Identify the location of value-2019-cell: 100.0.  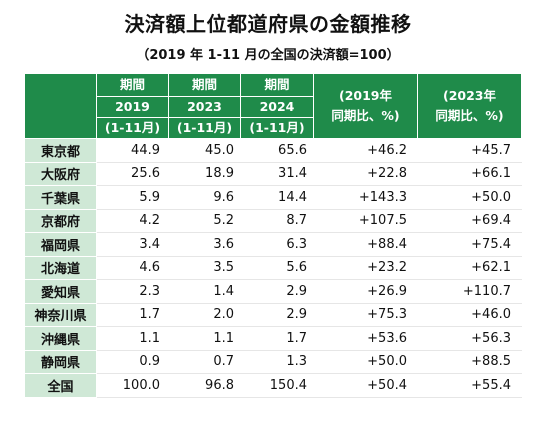
(132, 385).